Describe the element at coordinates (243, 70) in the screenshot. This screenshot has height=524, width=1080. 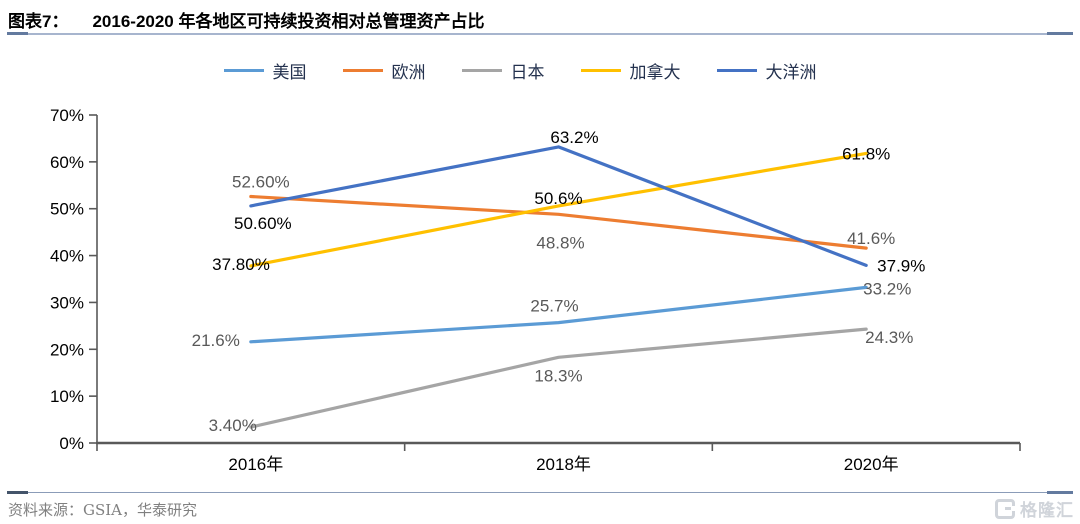
I see `legend-swatch-usa` at that location.